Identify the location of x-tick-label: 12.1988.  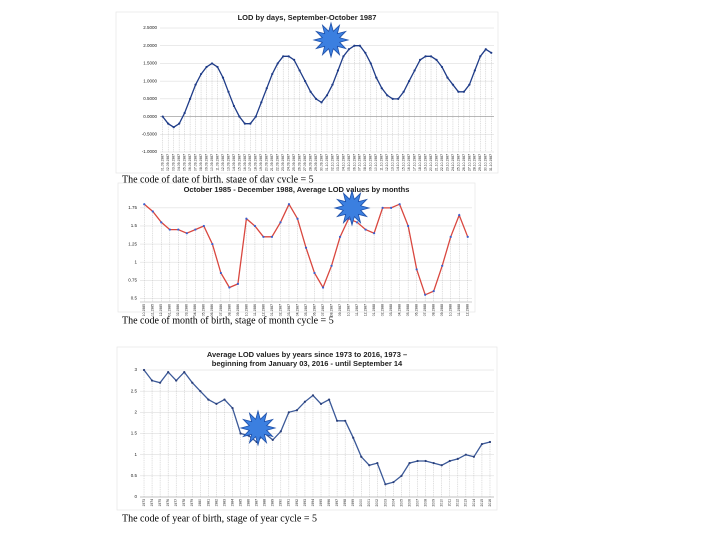
(468, 310).